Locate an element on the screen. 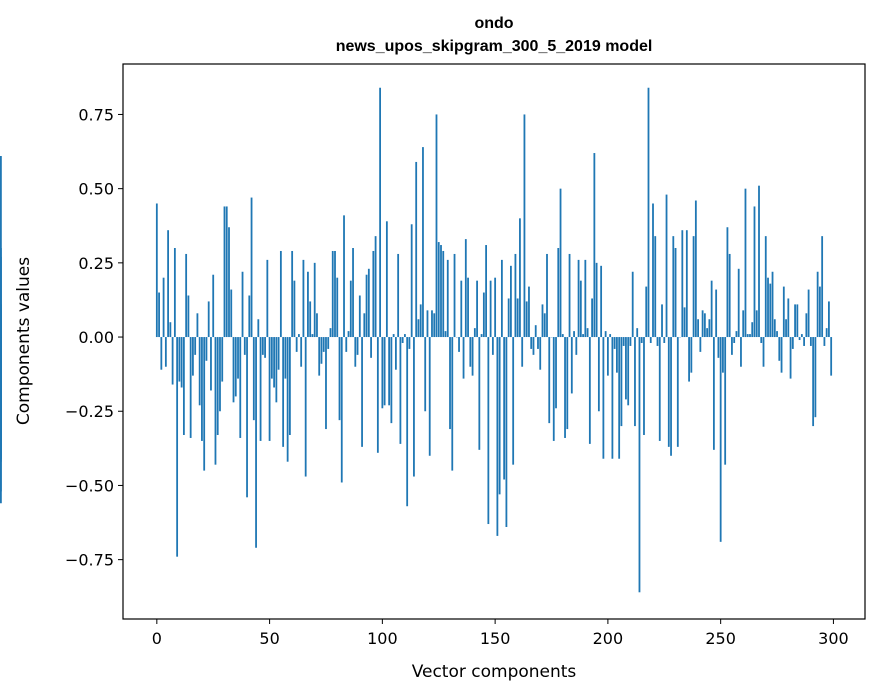 This screenshot has height=696, width=880. x-tick-label: 150 is located at coordinates (495, 638).